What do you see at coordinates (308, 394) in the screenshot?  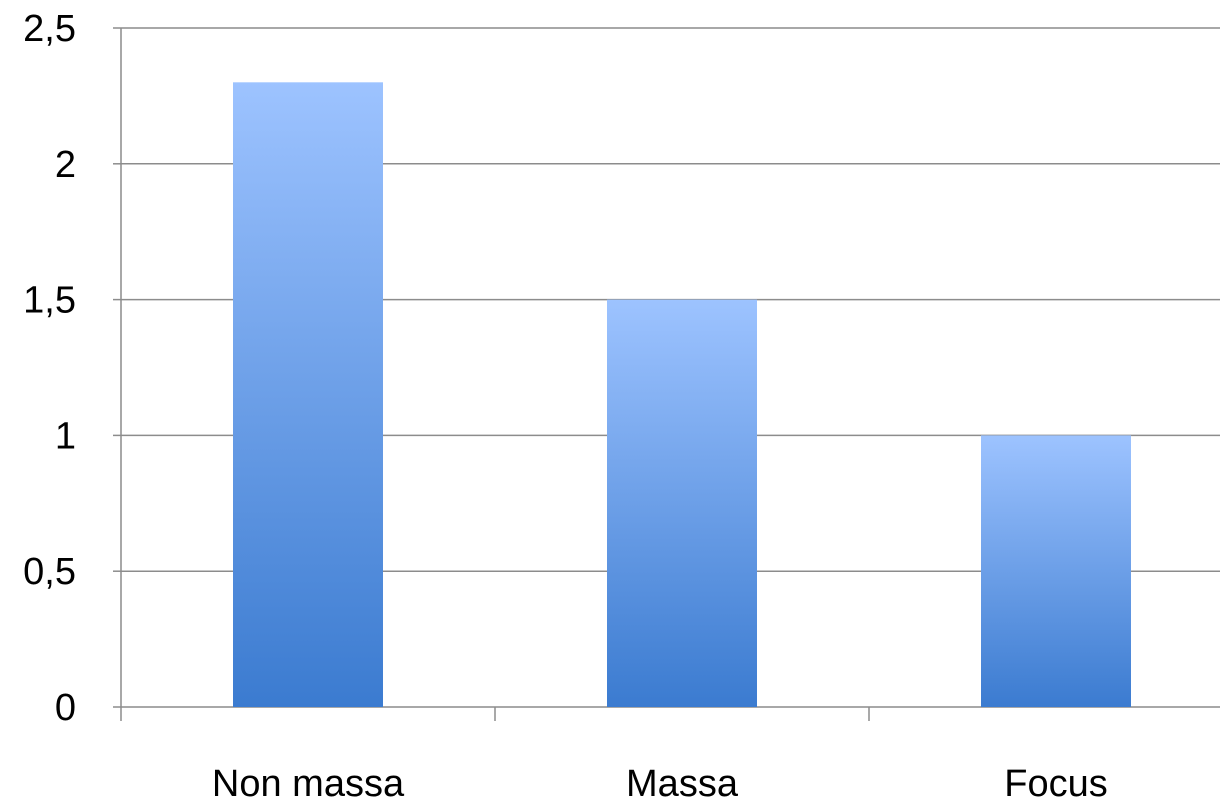 I see `bar-non-massa` at bounding box center [308, 394].